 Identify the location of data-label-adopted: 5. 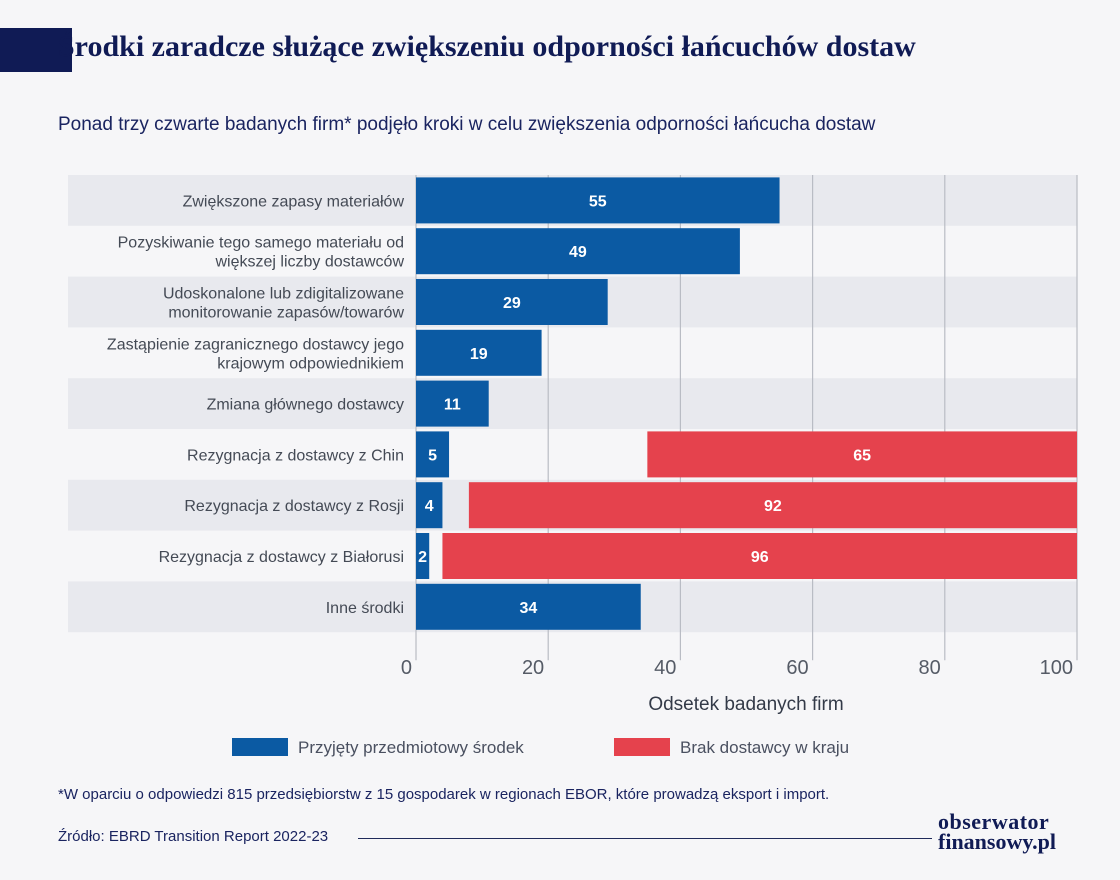
(432, 455).